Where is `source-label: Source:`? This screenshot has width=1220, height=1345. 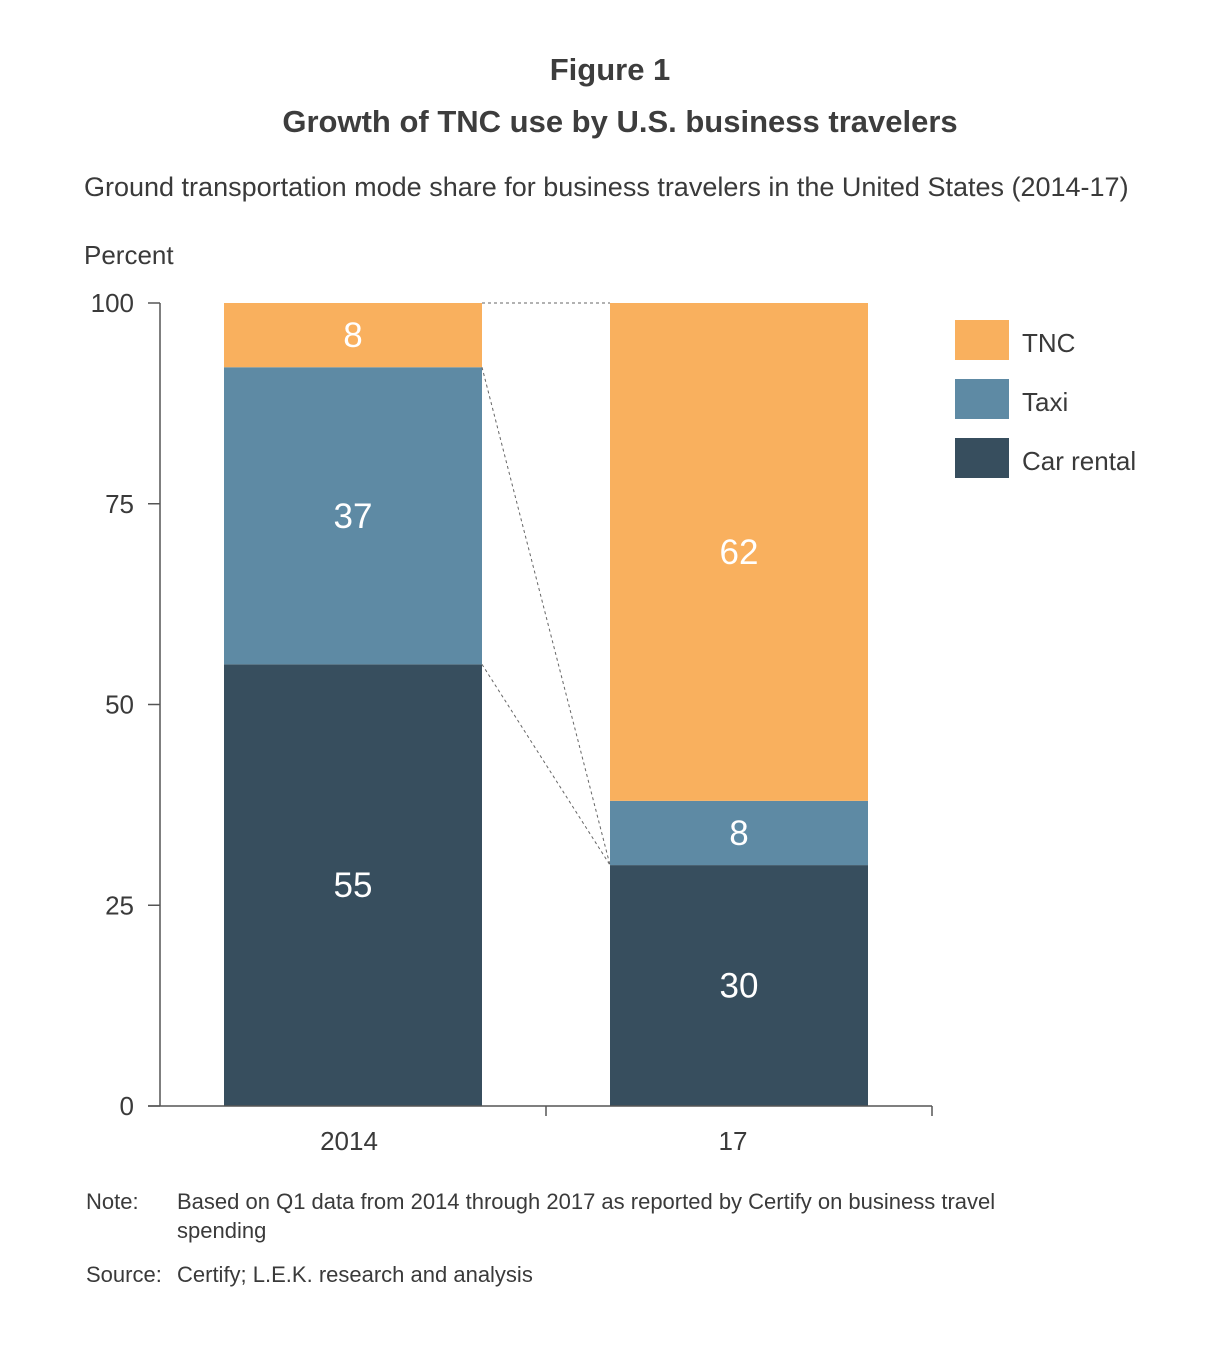
source-label: Source: is located at coordinates (124, 1274).